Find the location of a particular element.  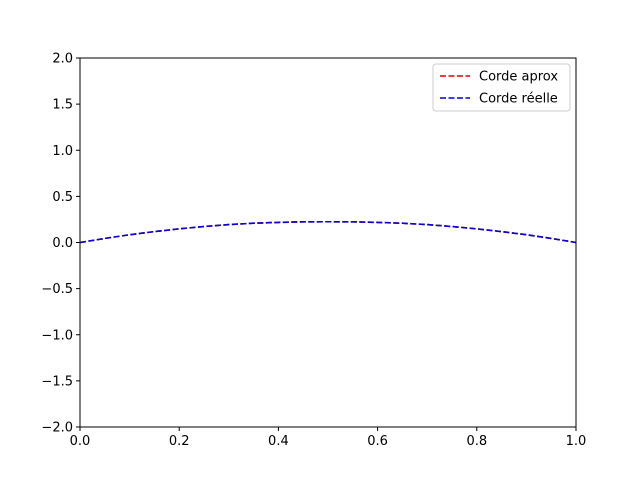

y-tick-label: 1.5 is located at coordinates (62, 105).